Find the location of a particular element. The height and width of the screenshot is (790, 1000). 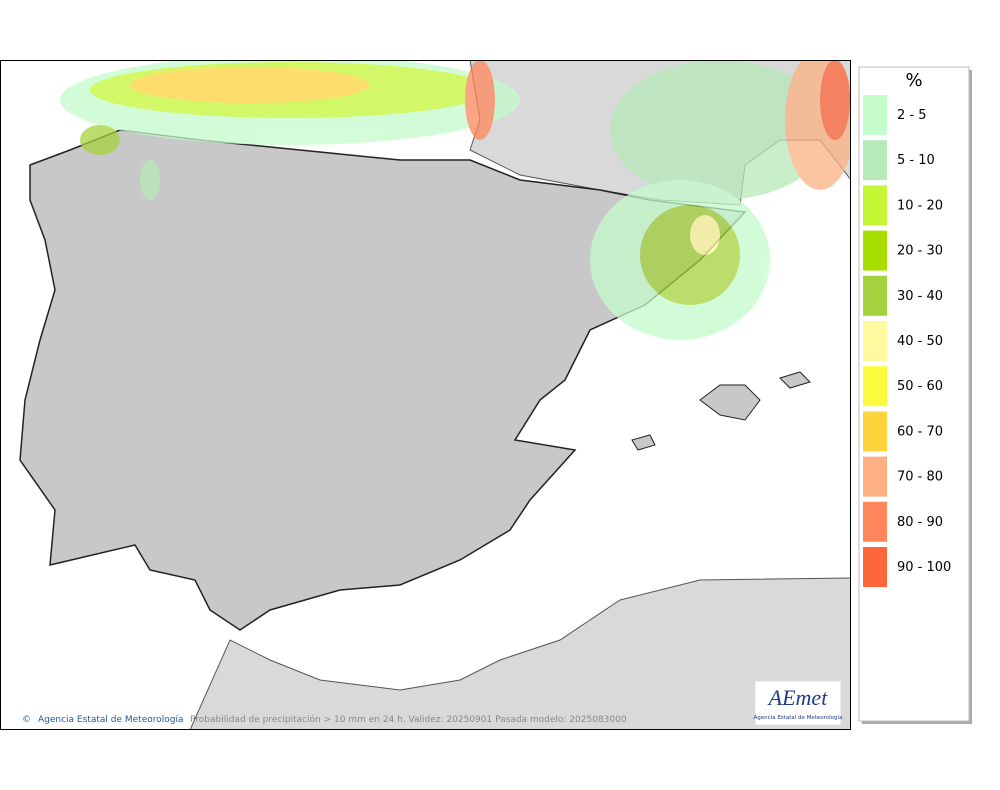

copyright-icon: © is located at coordinates (26, 720).